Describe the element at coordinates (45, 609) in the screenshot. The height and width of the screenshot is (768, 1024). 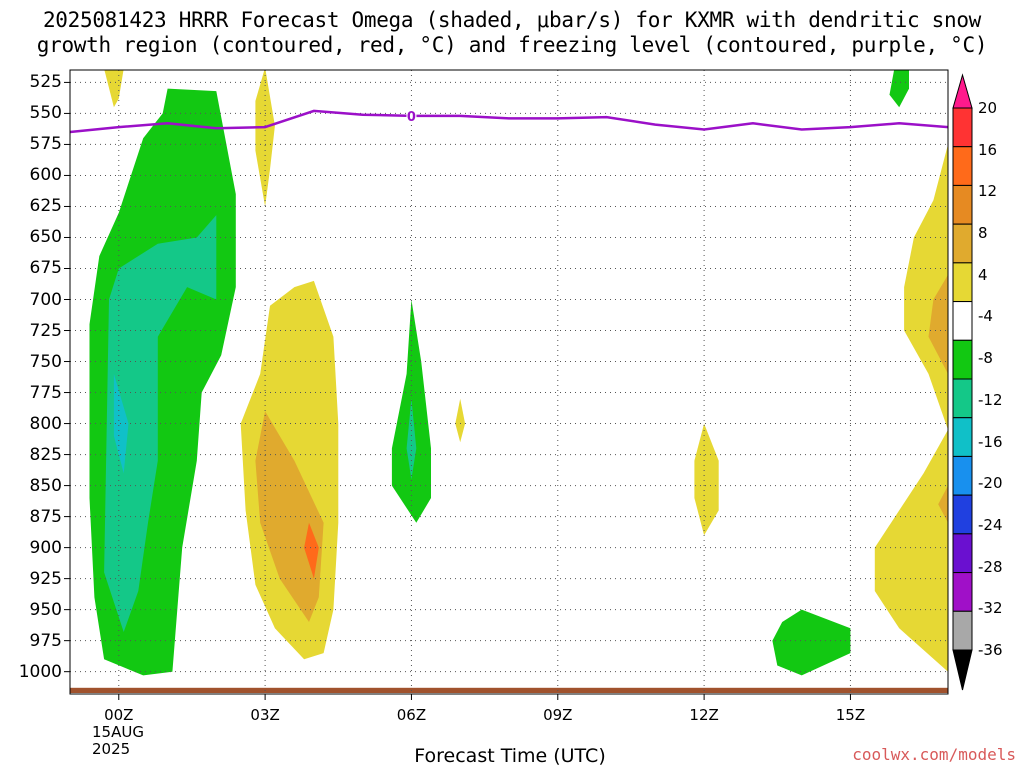
I see `y-tick-label: 950` at that location.